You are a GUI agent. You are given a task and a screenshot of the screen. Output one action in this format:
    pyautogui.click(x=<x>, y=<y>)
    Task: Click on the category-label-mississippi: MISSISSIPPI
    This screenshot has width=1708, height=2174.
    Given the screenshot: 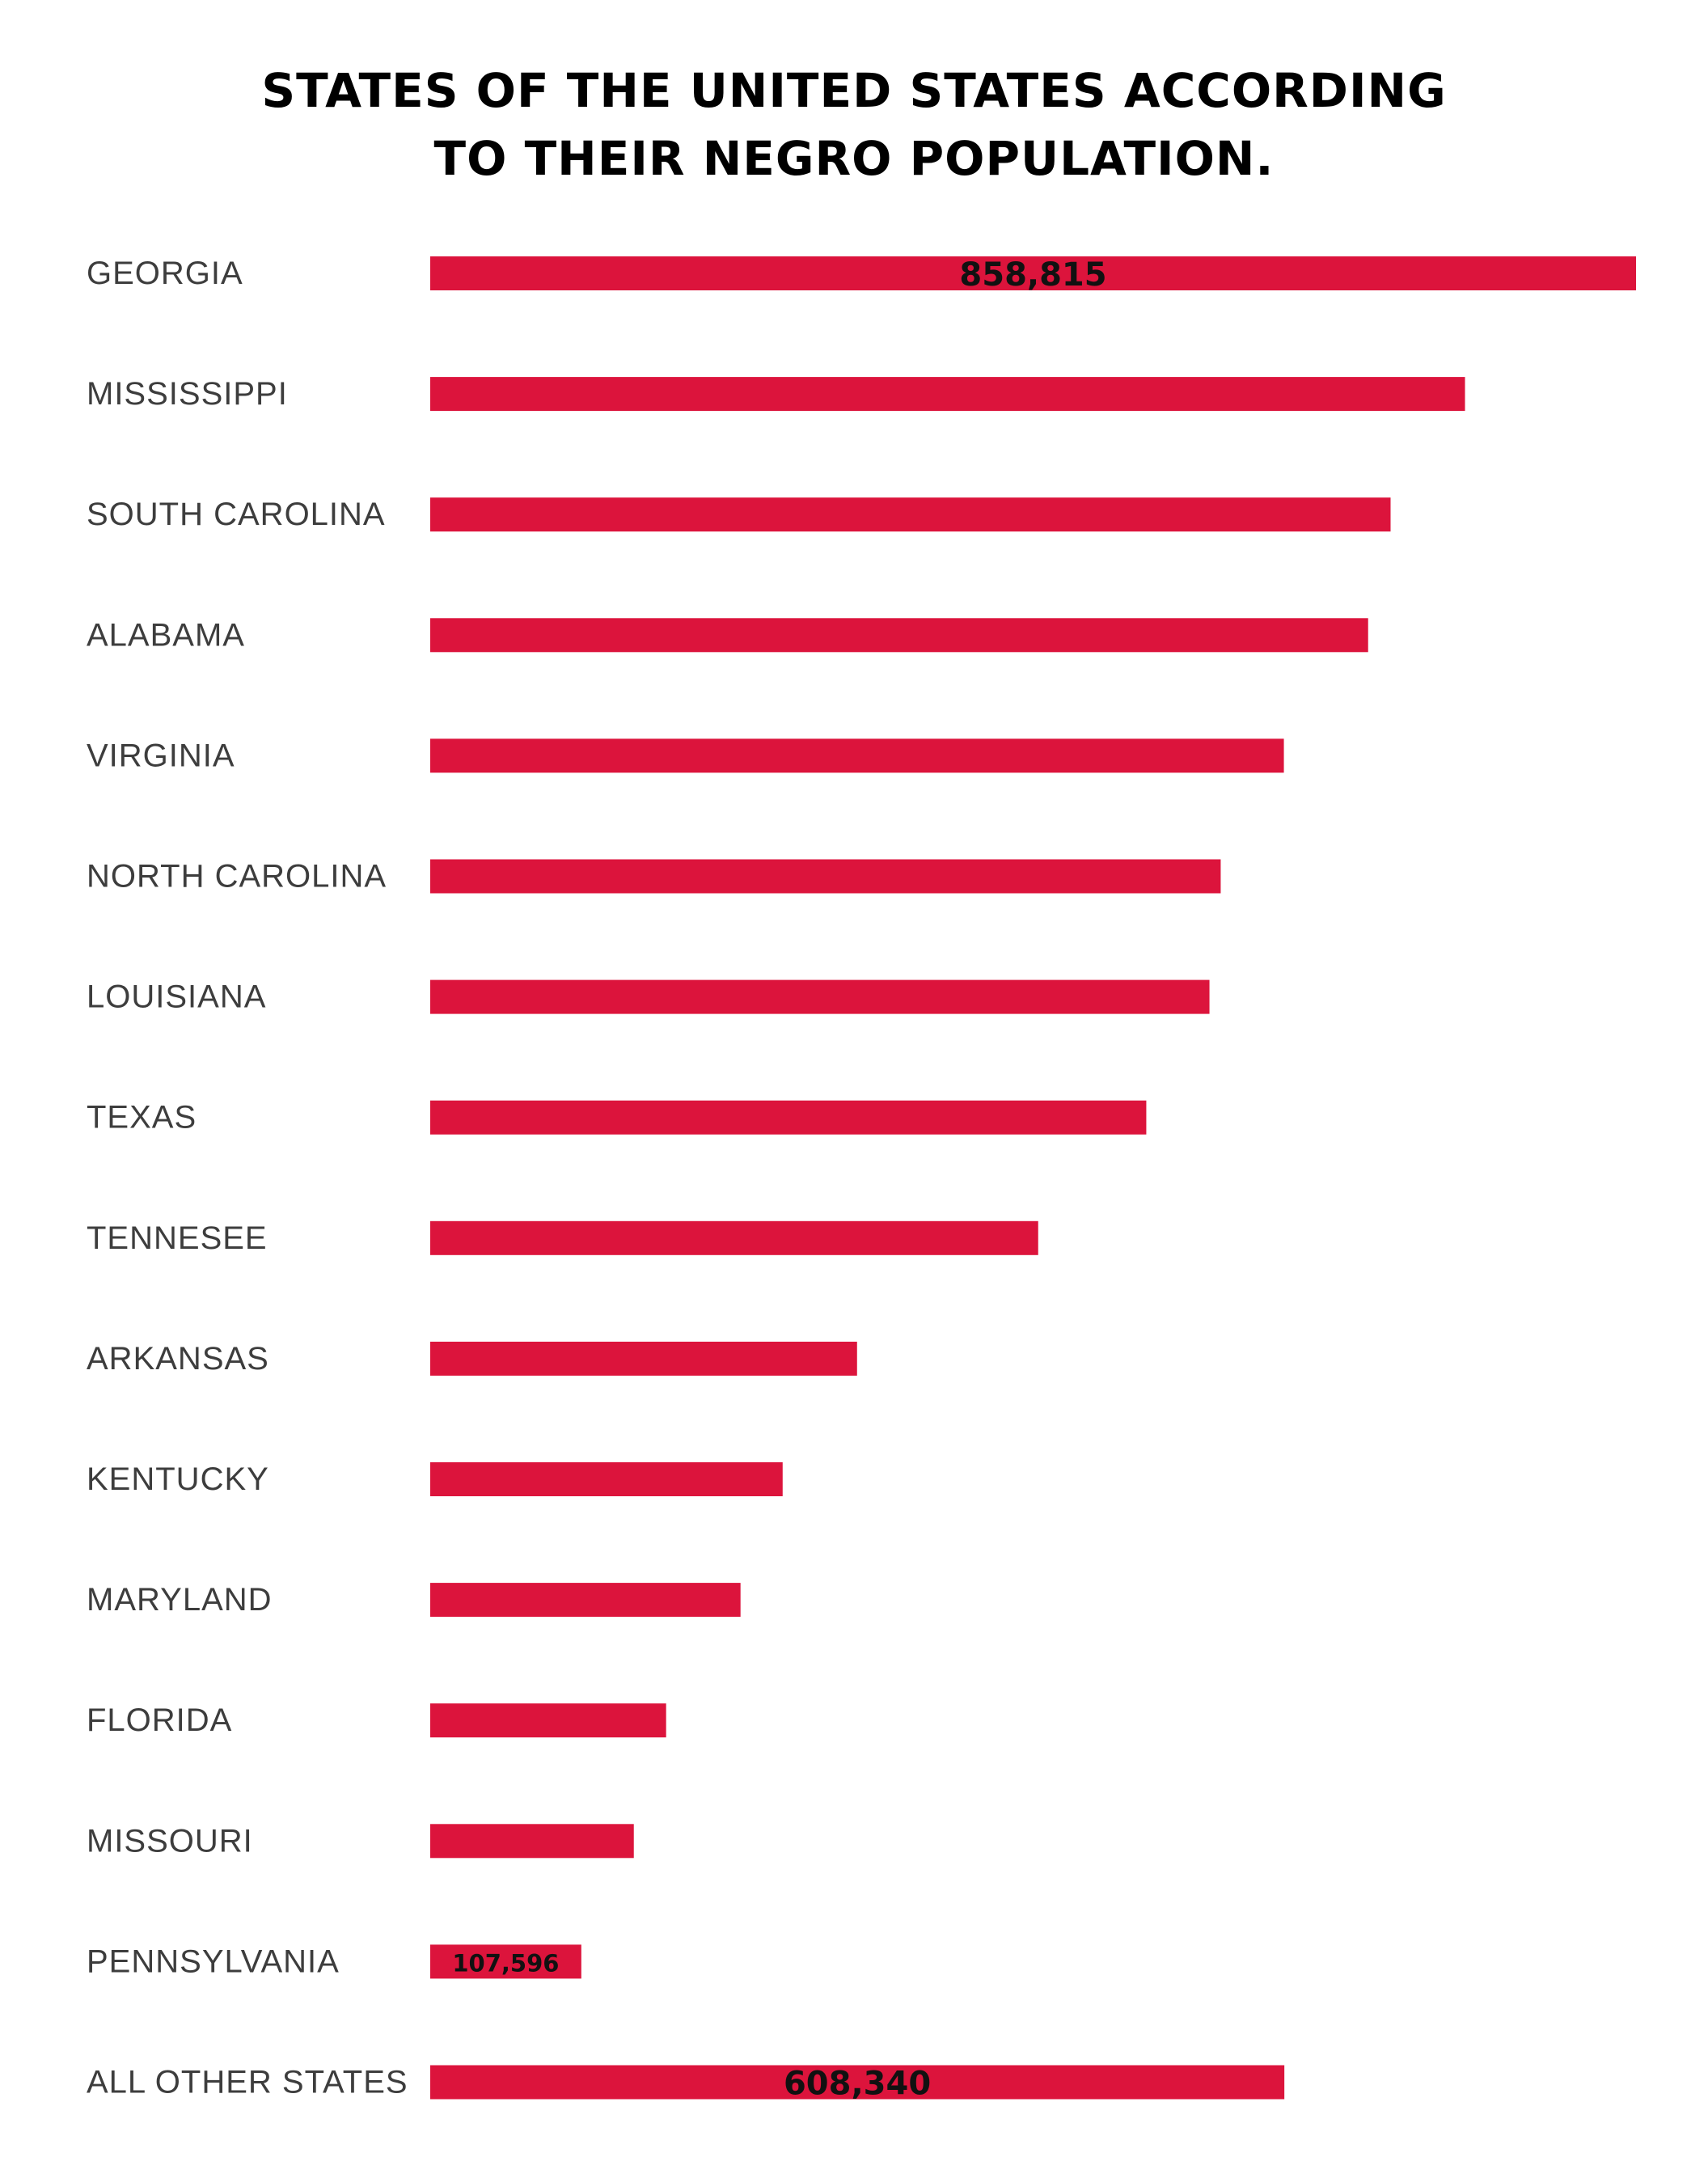 What is the action you would take?
    pyautogui.click(x=187, y=394)
    